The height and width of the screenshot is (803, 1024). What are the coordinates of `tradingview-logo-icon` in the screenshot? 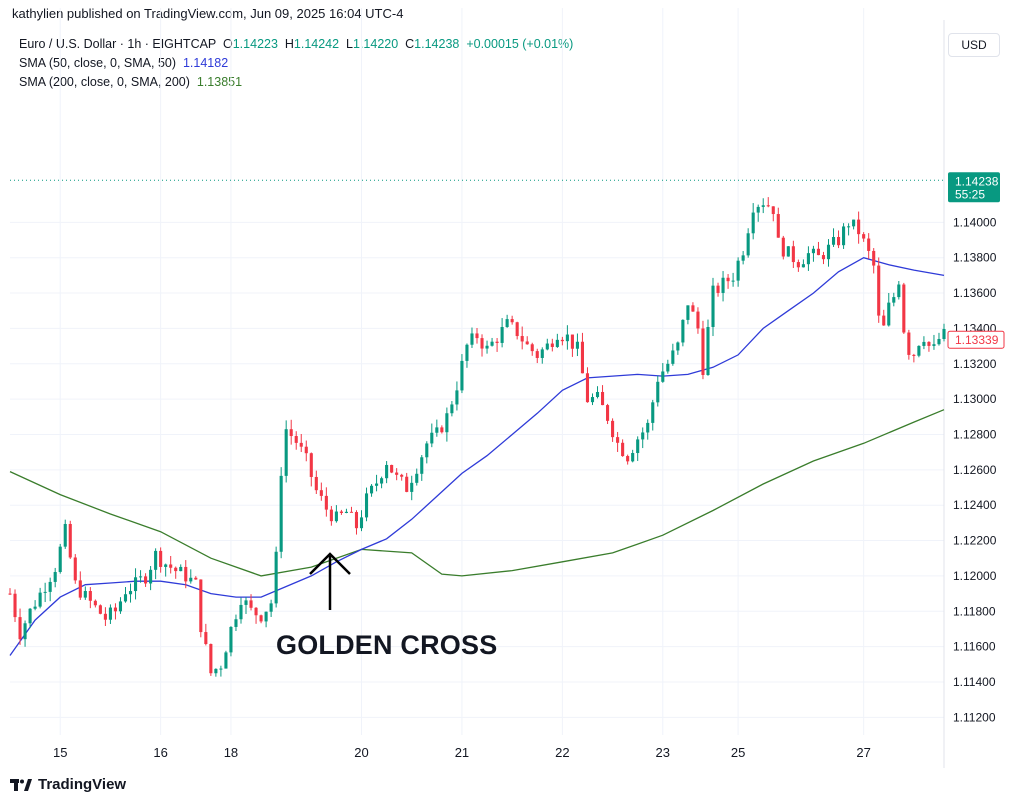 It's located at (21, 784).